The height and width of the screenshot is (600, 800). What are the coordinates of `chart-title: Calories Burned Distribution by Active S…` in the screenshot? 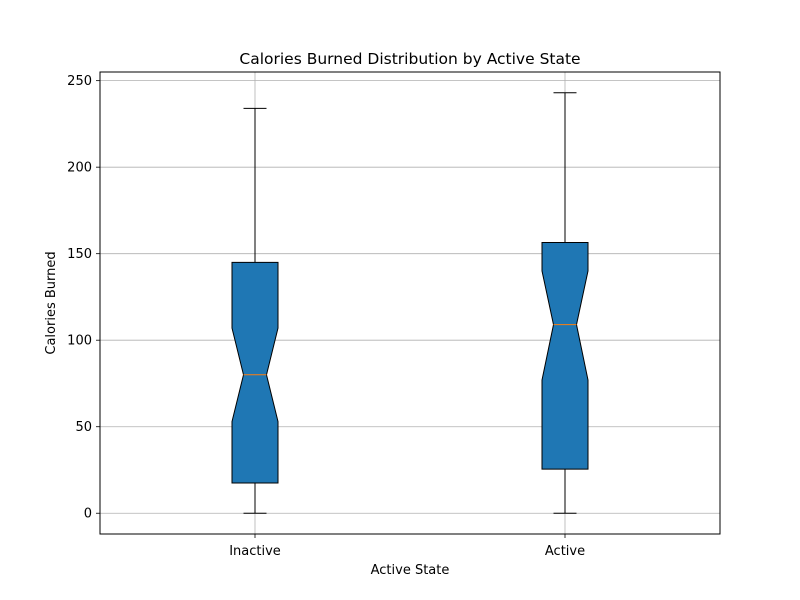 It's located at (409, 59).